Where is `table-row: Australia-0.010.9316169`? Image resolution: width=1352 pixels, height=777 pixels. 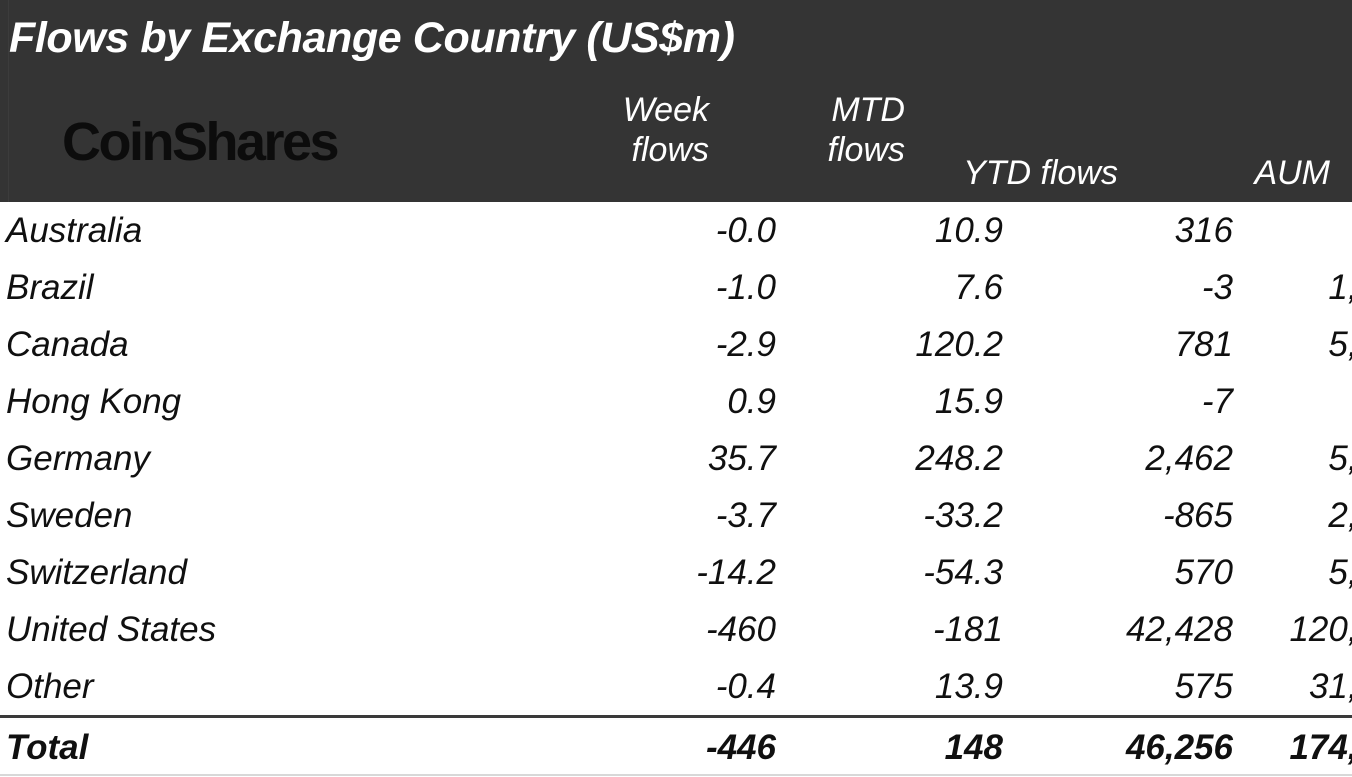 table-row: Australia-0.010.9316169 is located at coordinates (676, 230).